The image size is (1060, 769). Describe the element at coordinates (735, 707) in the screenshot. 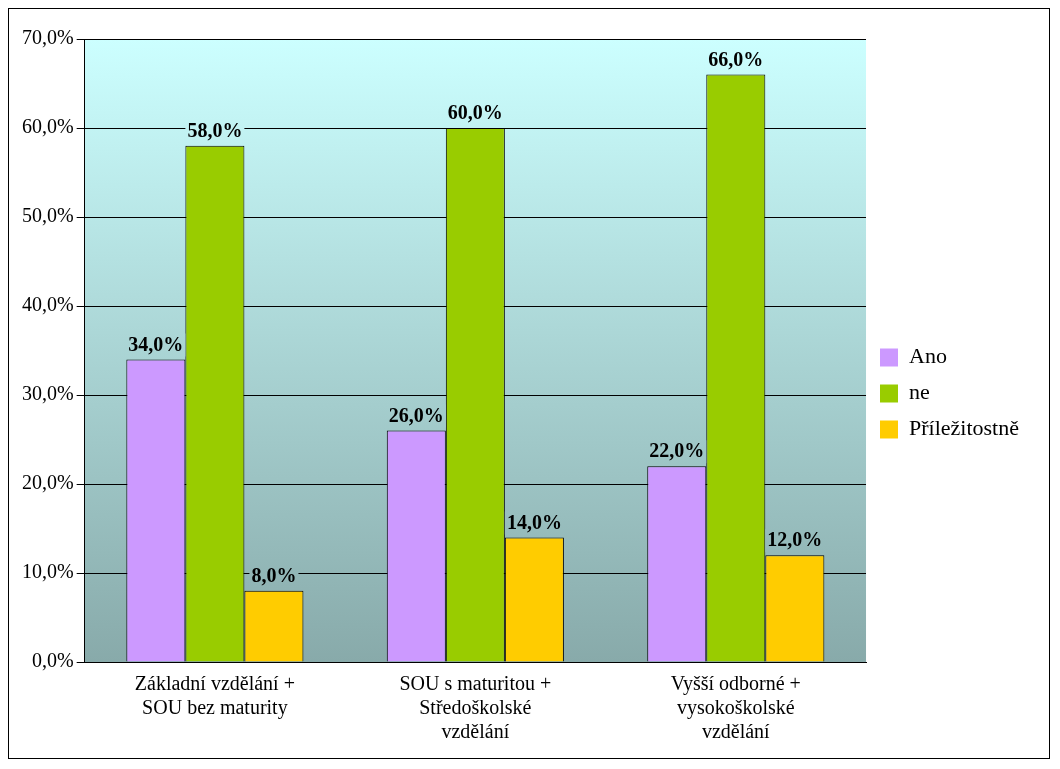

I see `x-tick-label: Vyšší odborné + vysokoškolské vzdělání` at that location.